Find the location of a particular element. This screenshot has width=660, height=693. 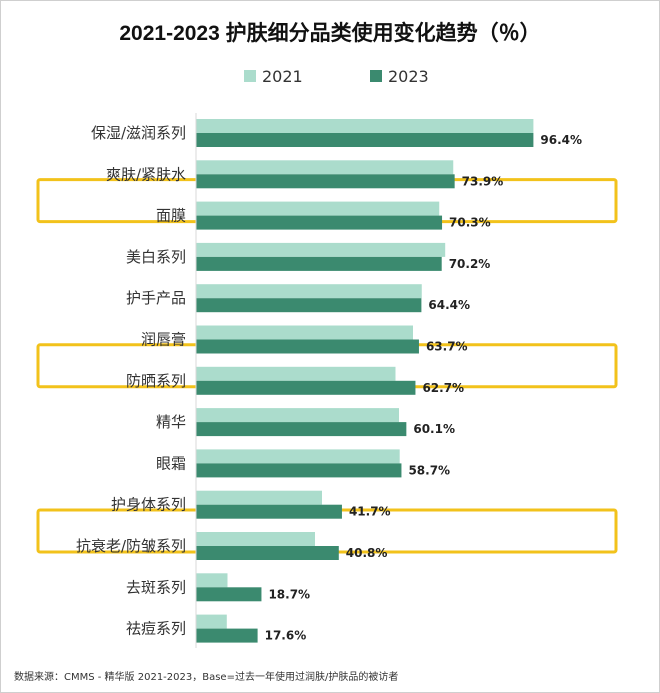

chart-title: 2021-2023 护肤细分品类使用变化趋势（％） is located at coordinates (329, 33).